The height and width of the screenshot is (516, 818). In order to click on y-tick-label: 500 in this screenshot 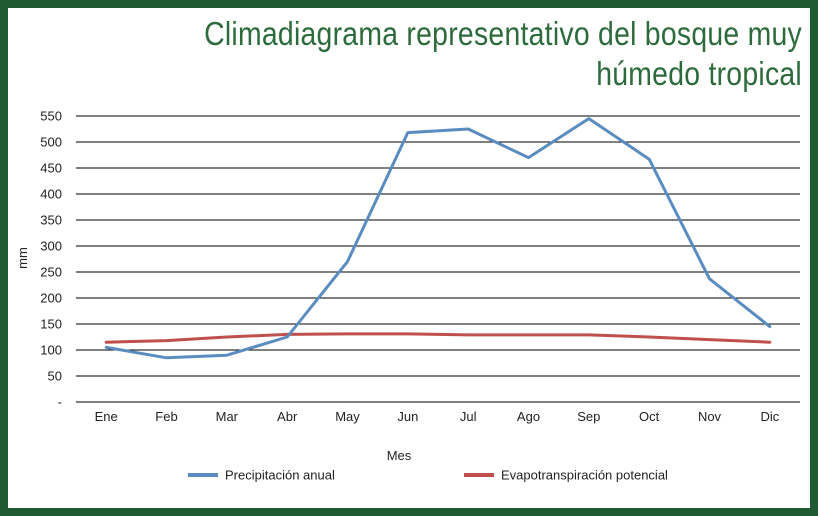, I will do `click(51, 142)`.